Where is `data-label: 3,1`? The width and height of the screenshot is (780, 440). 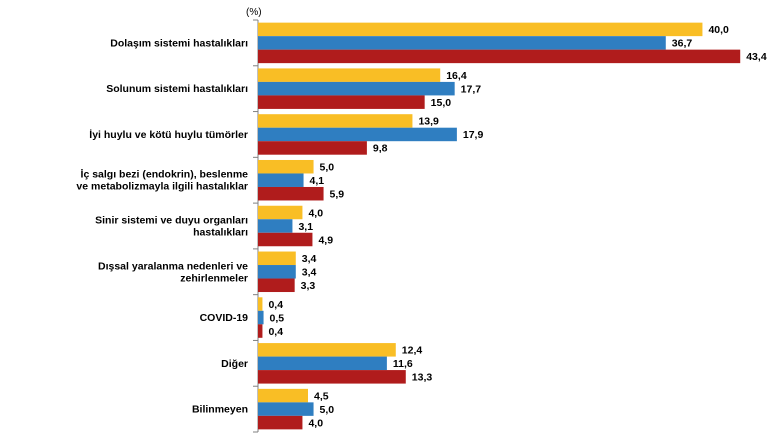 data-label: 3,1 is located at coordinates (305, 227).